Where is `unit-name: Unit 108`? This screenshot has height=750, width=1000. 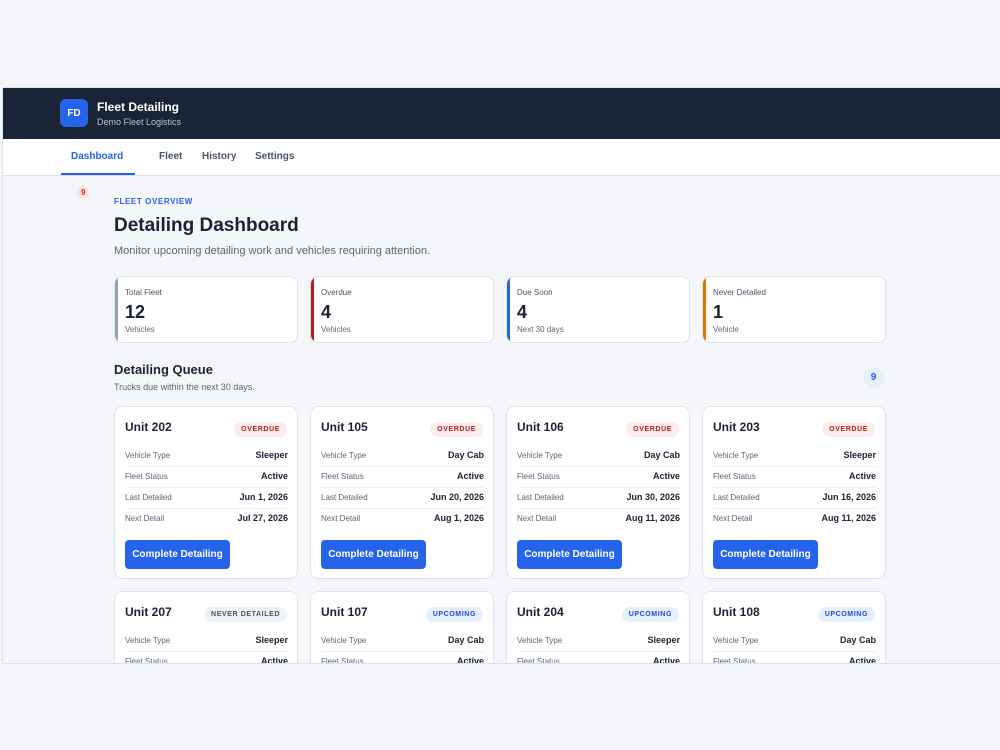
unit-name: Unit 108 is located at coordinates (736, 612).